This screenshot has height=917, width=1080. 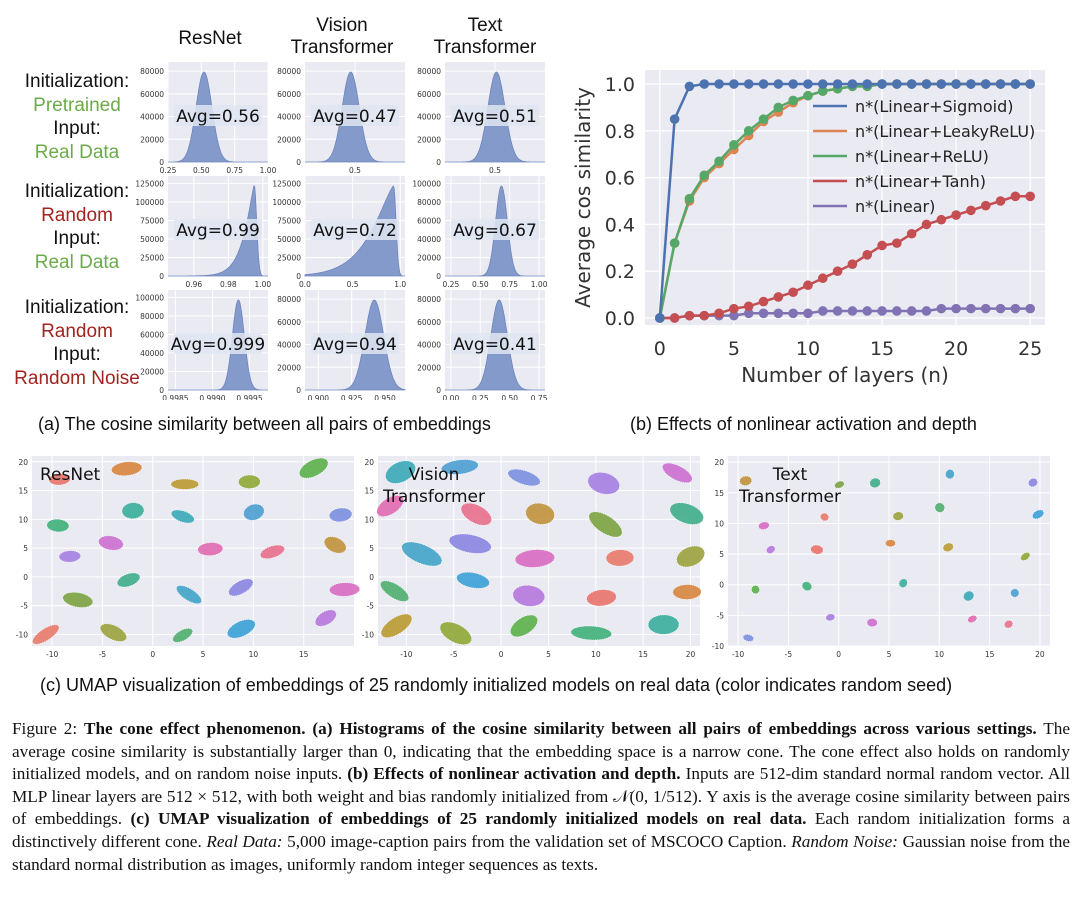 What do you see at coordinates (620, 132) in the screenshot?
I see `y-tick-label: 0.8` at bounding box center [620, 132].